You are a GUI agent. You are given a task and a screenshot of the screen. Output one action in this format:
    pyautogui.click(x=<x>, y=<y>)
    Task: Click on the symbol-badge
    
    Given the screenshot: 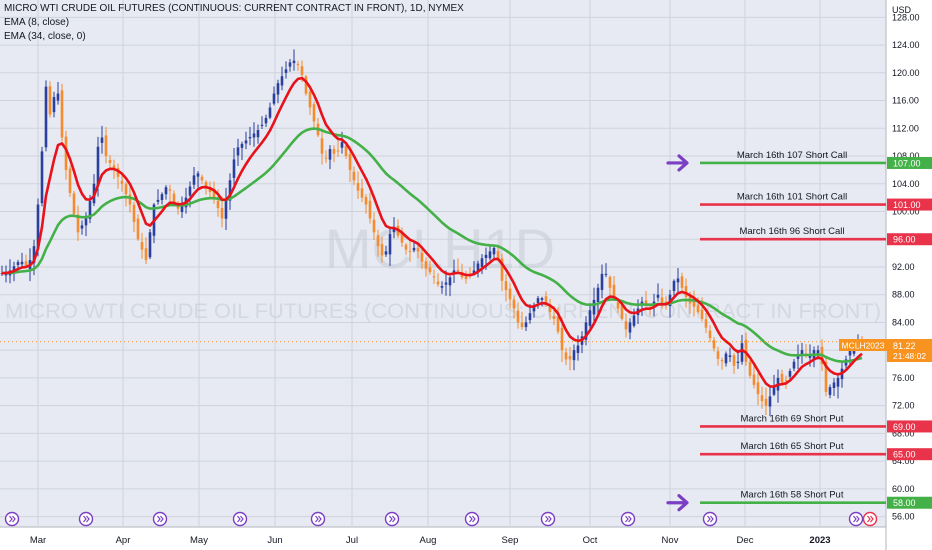 What is the action you would take?
    pyautogui.click(x=863, y=345)
    